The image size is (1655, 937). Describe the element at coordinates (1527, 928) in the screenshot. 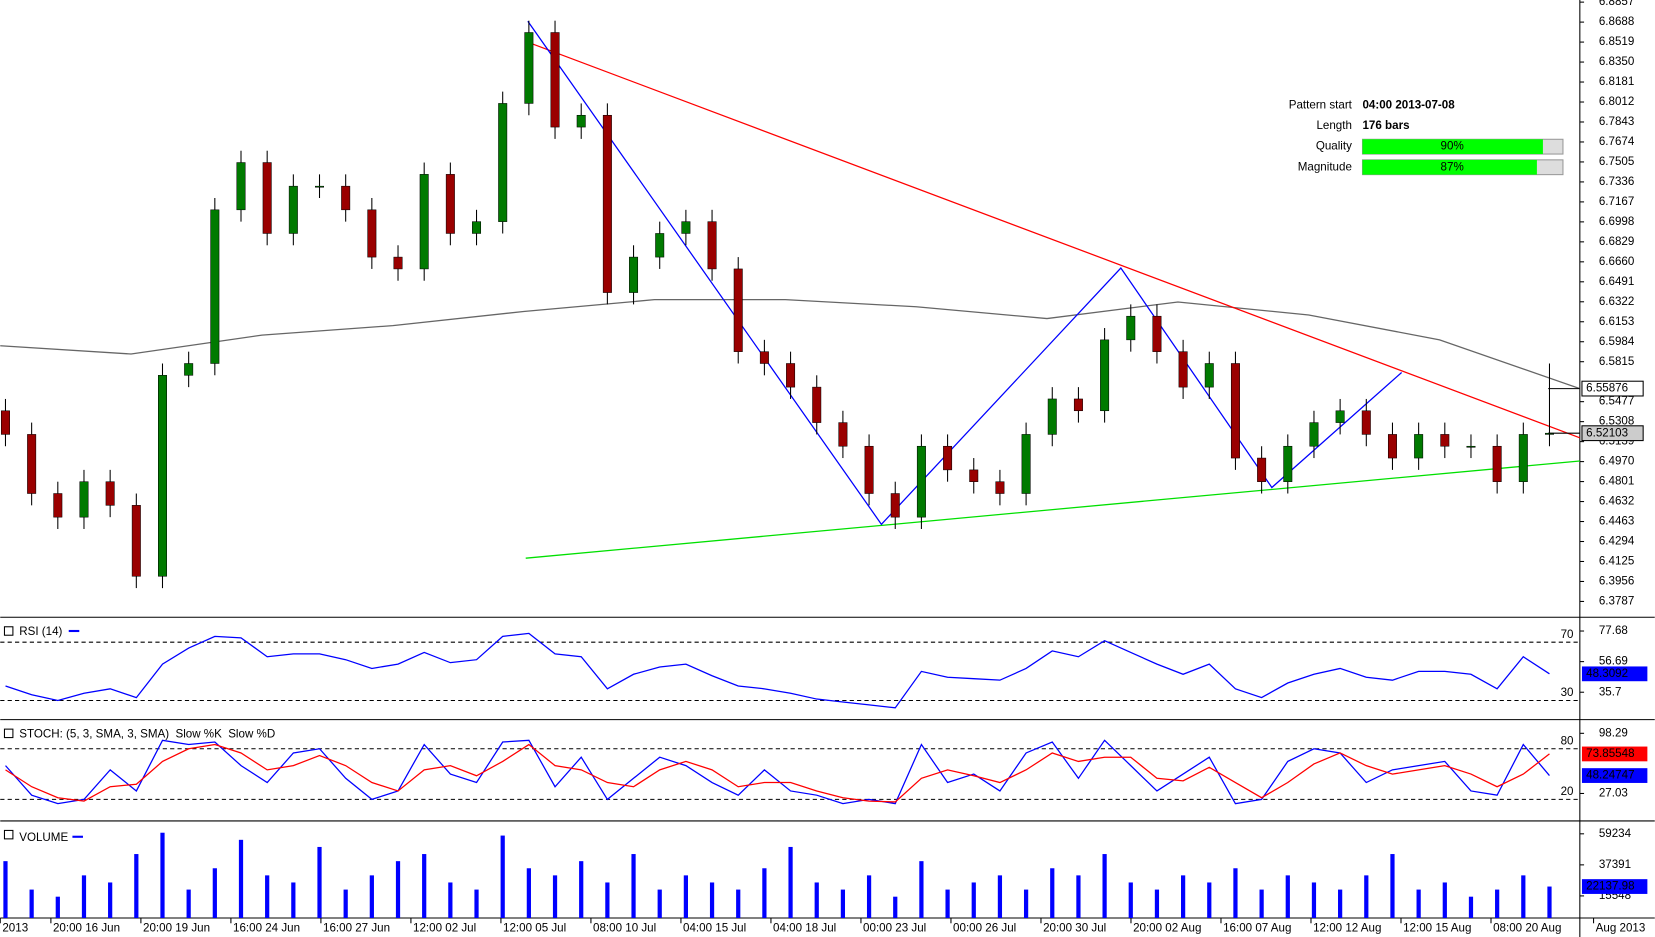

I see `x-tick-label: 08:00 20 Aug` at that location.